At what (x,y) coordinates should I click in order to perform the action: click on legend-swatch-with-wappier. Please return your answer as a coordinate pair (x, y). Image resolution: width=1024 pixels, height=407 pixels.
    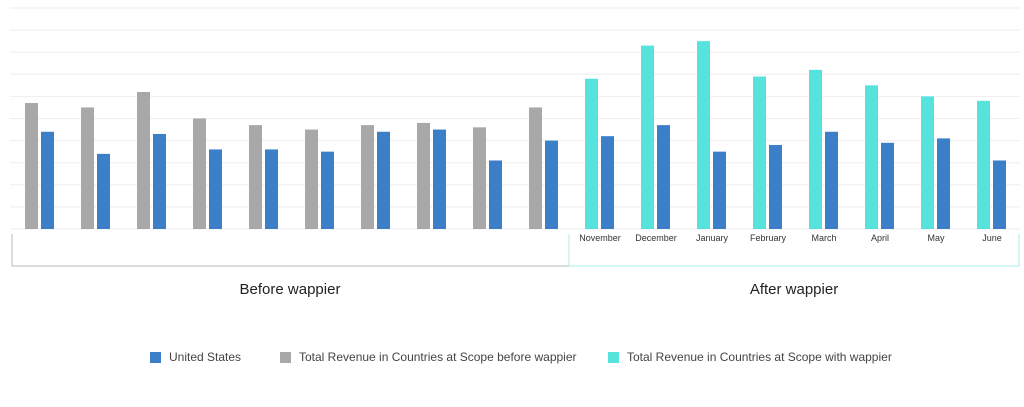
    Looking at the image, I should click on (613, 357).